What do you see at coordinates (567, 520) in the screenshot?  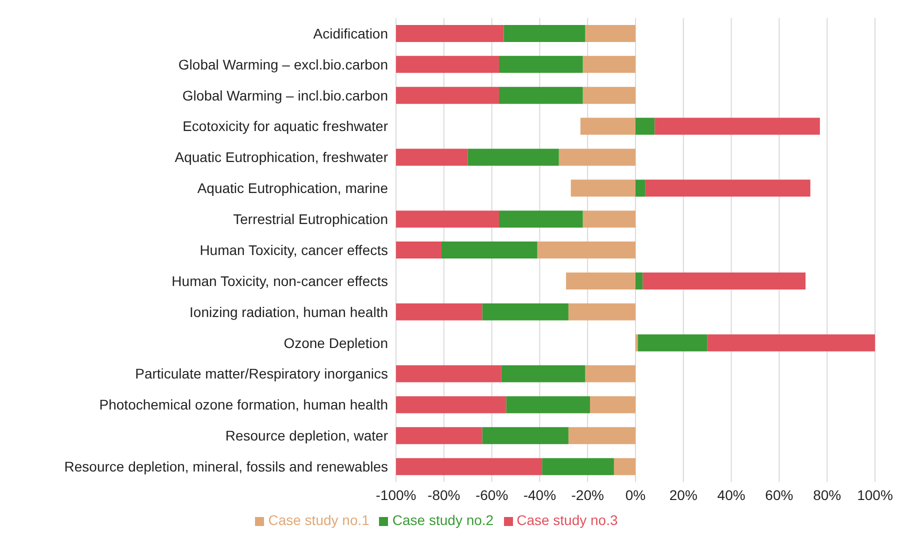 I see `legend-label: Case study no.3` at bounding box center [567, 520].